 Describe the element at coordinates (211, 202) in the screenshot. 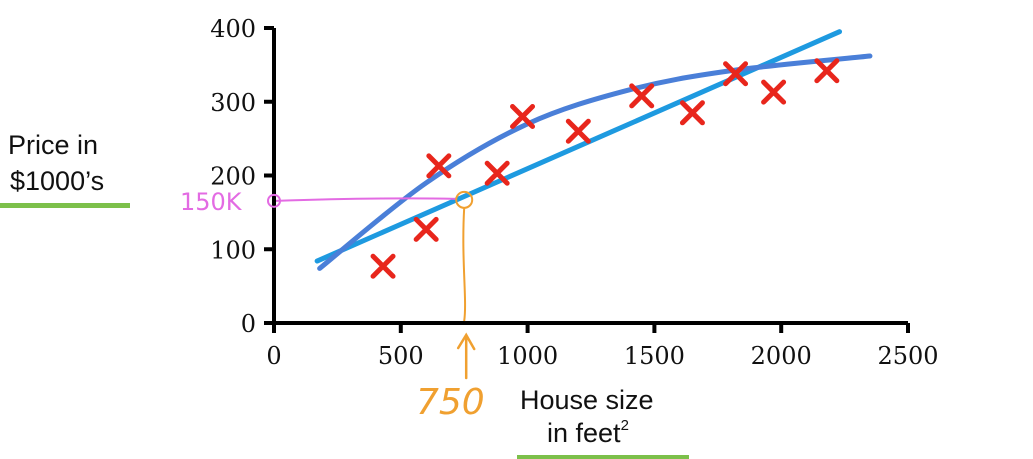

I see `annotation-y-value-label: 150K` at that location.